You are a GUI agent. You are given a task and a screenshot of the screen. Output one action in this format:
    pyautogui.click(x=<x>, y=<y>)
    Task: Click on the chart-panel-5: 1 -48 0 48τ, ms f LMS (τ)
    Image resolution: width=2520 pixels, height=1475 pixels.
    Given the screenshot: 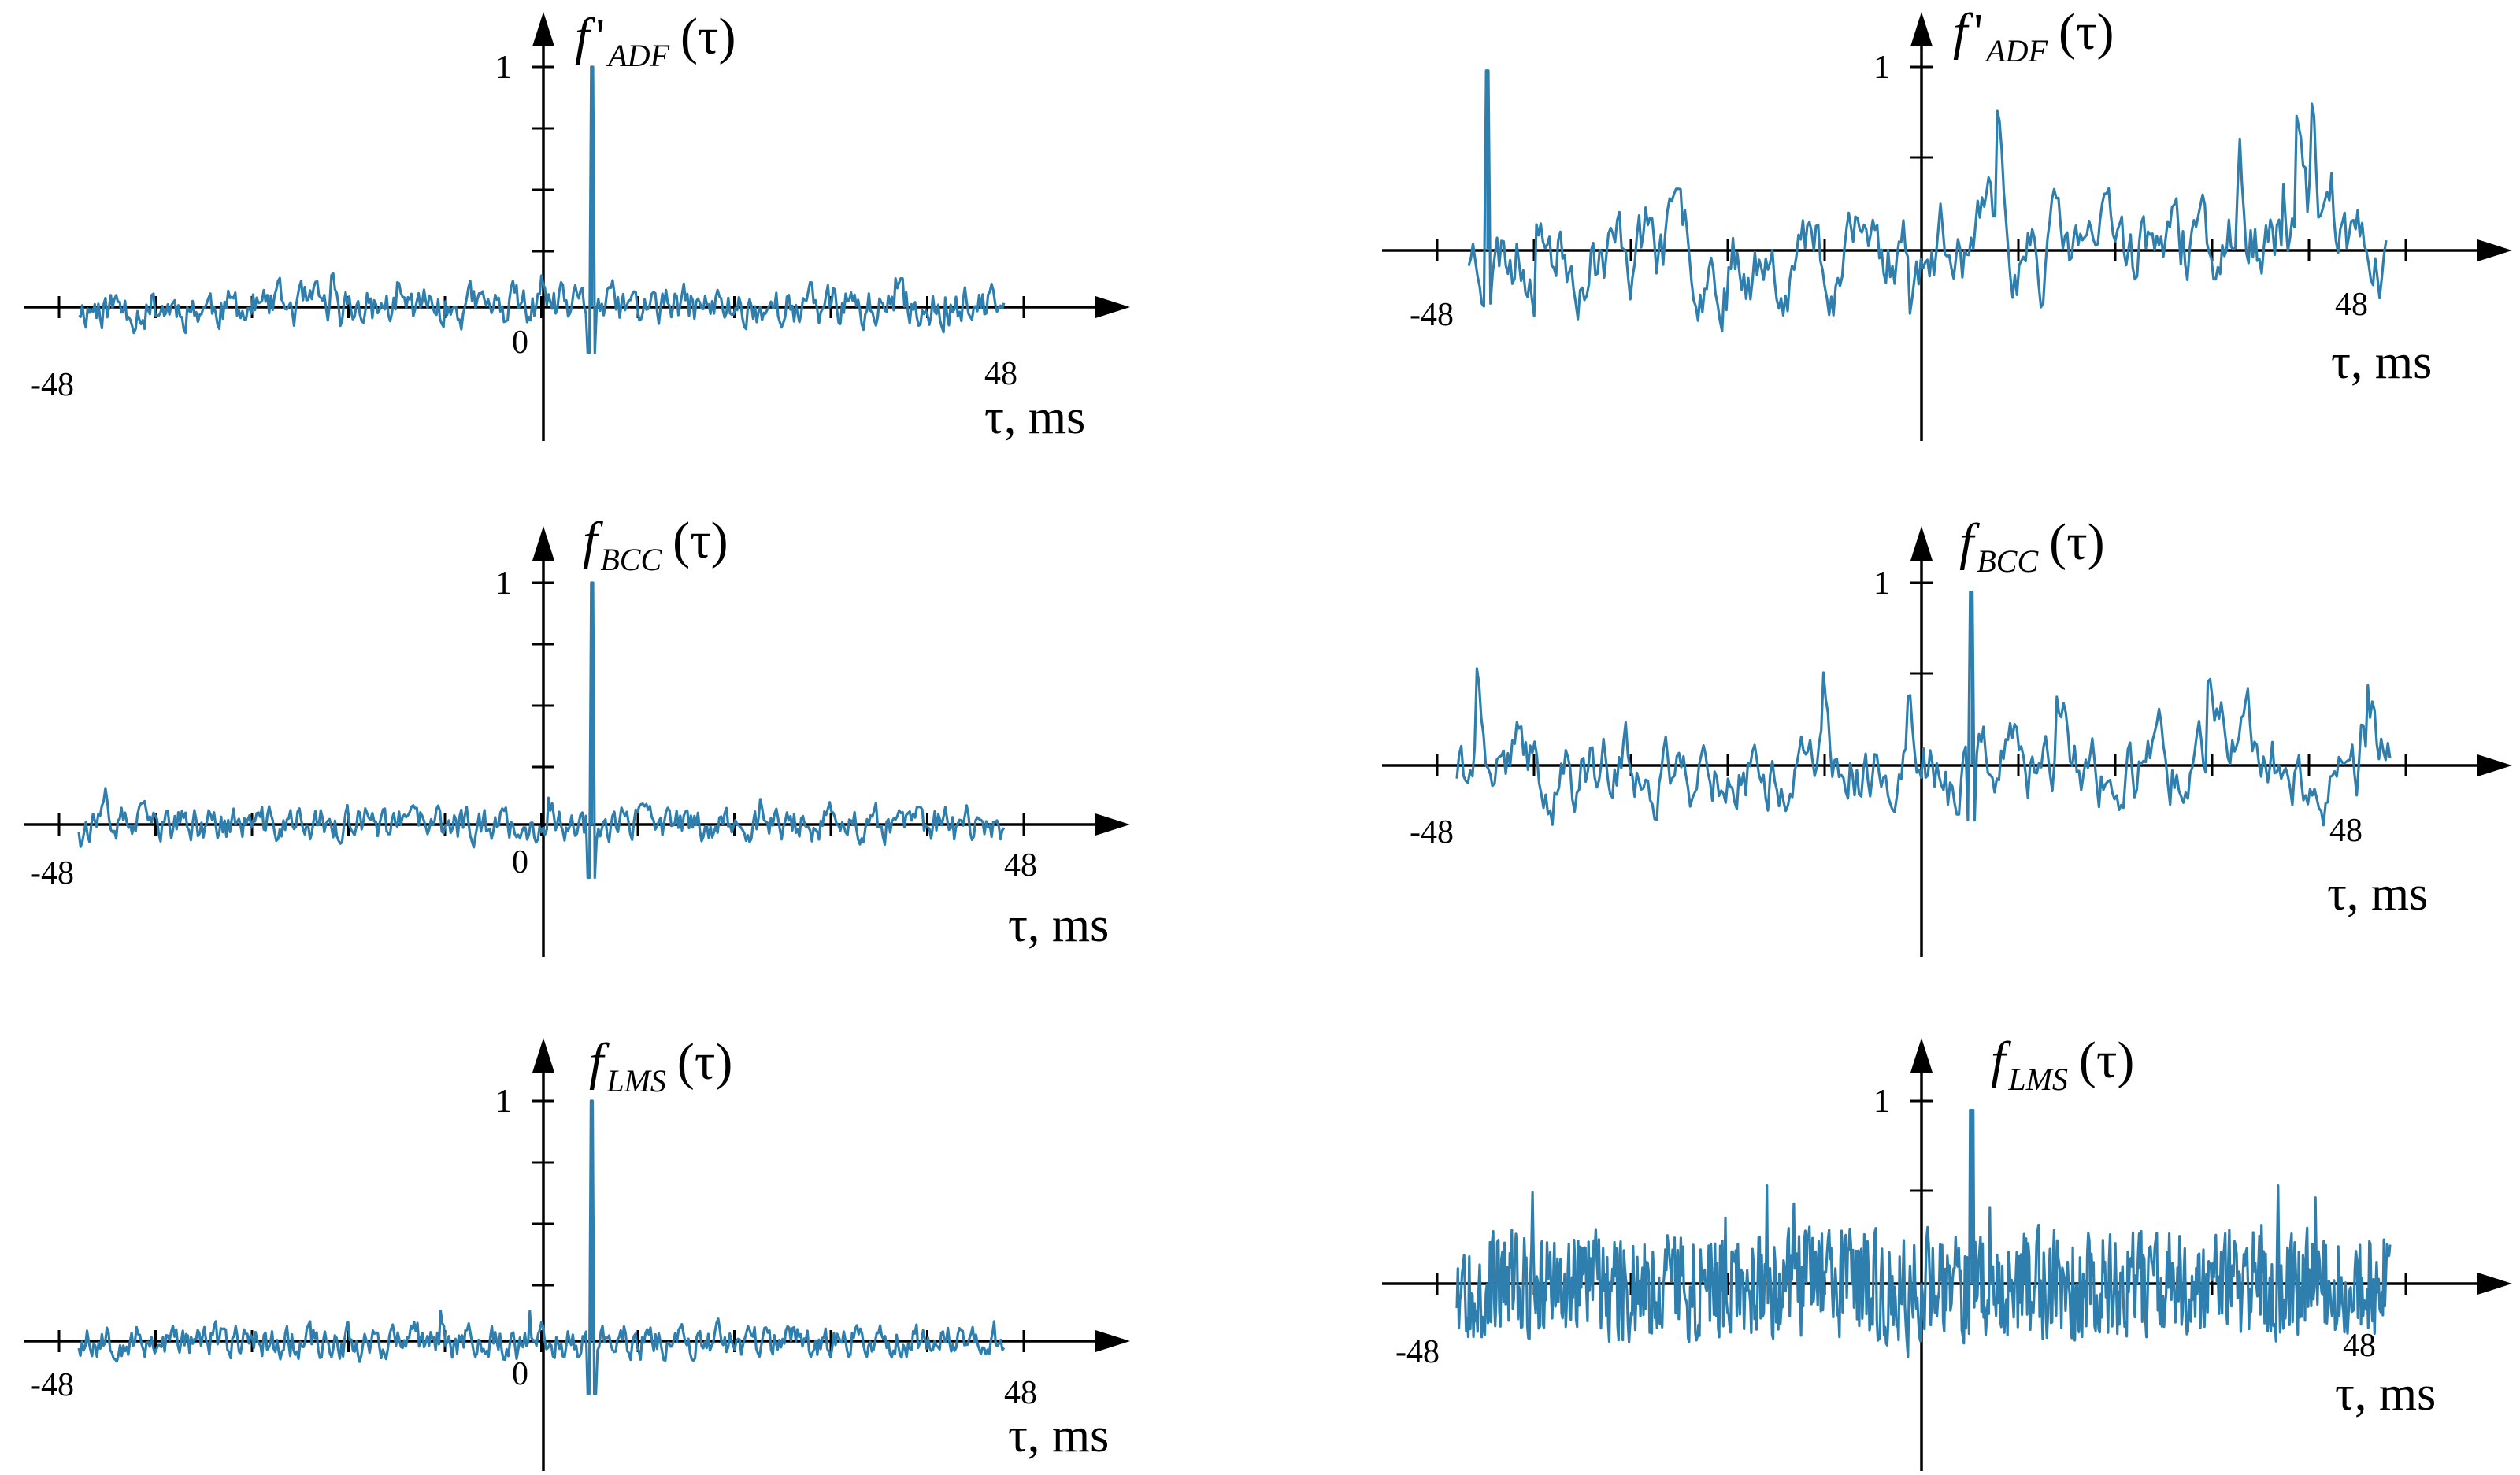 What is the action you would take?
    pyautogui.click(x=577, y=1252)
    